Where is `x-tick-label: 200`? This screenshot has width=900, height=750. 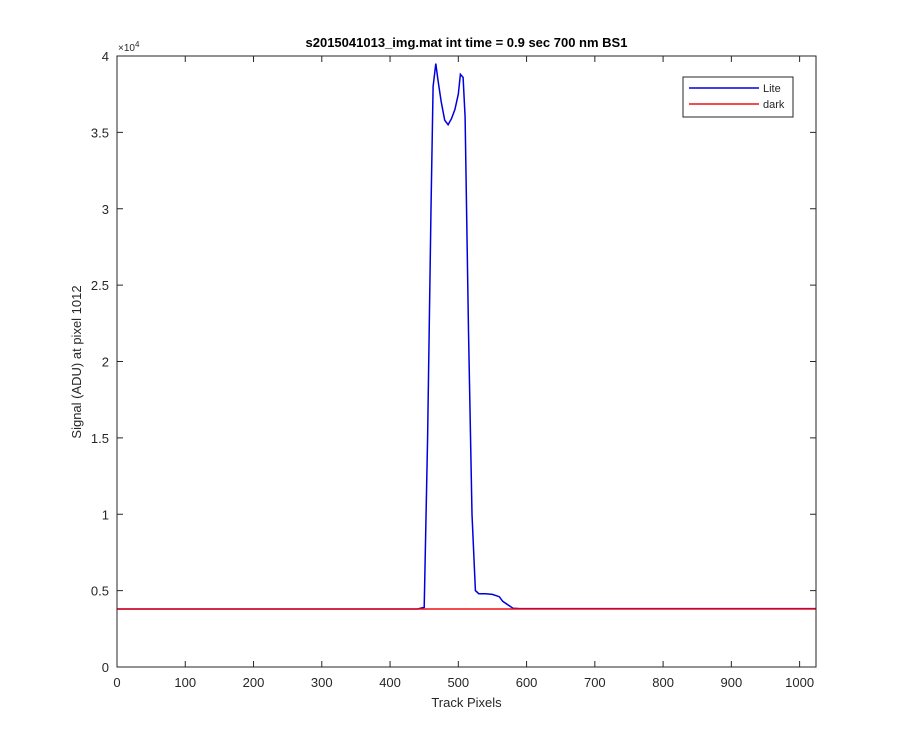 x-tick-label: 200 is located at coordinates (254, 682).